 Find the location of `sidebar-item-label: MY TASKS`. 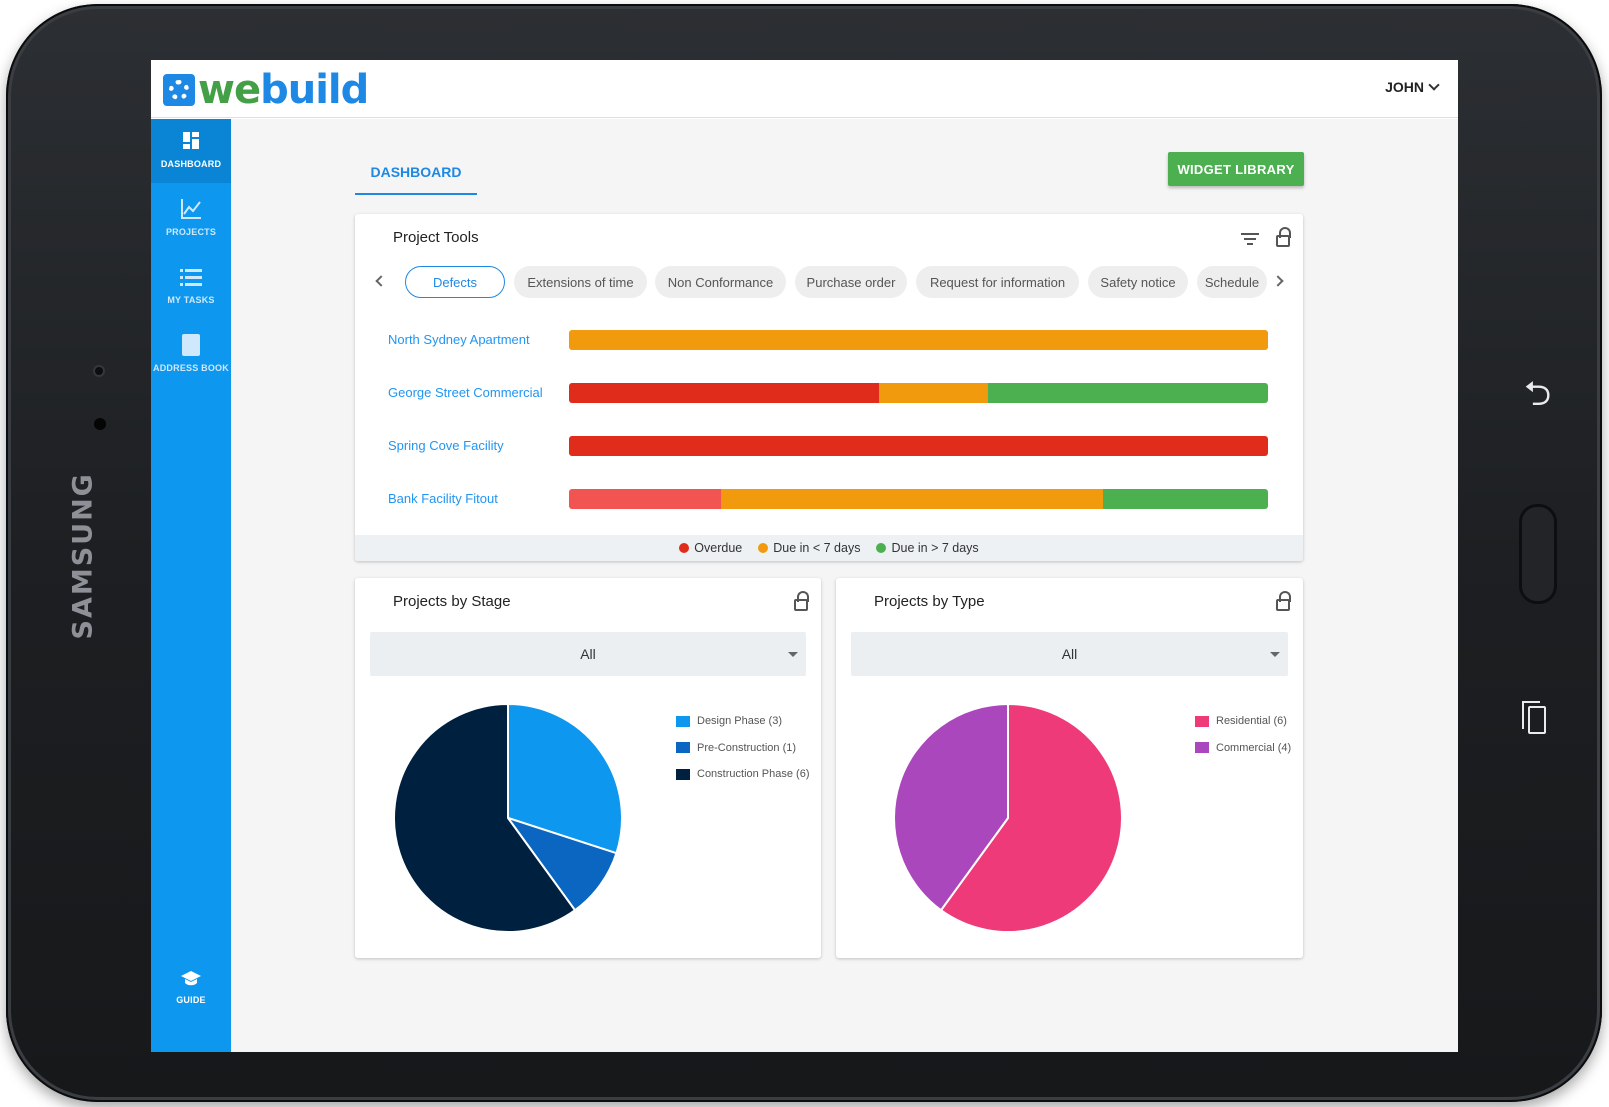

sidebar-item-label: MY TASKS is located at coordinates (191, 300).